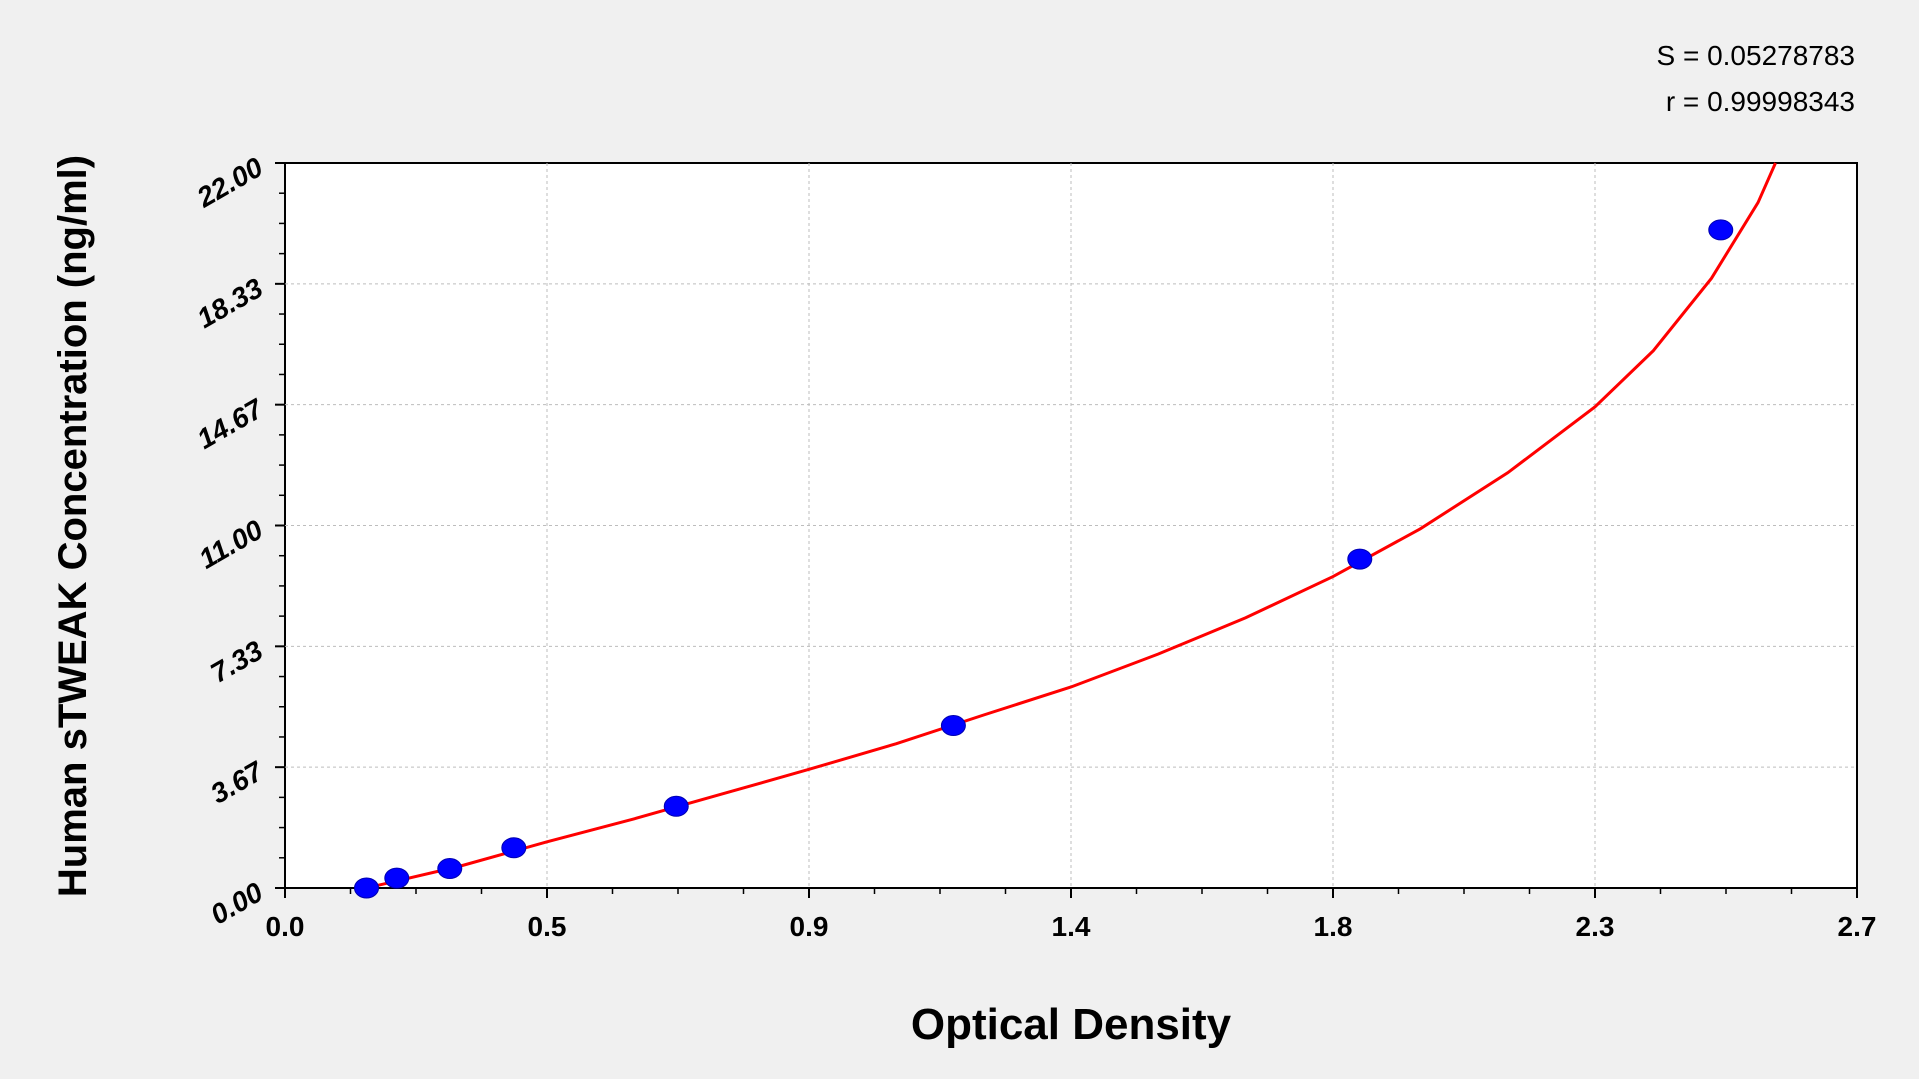 This screenshot has width=1919, height=1079. I want to click on x-tick-label: 2.3, so click(1595, 926).